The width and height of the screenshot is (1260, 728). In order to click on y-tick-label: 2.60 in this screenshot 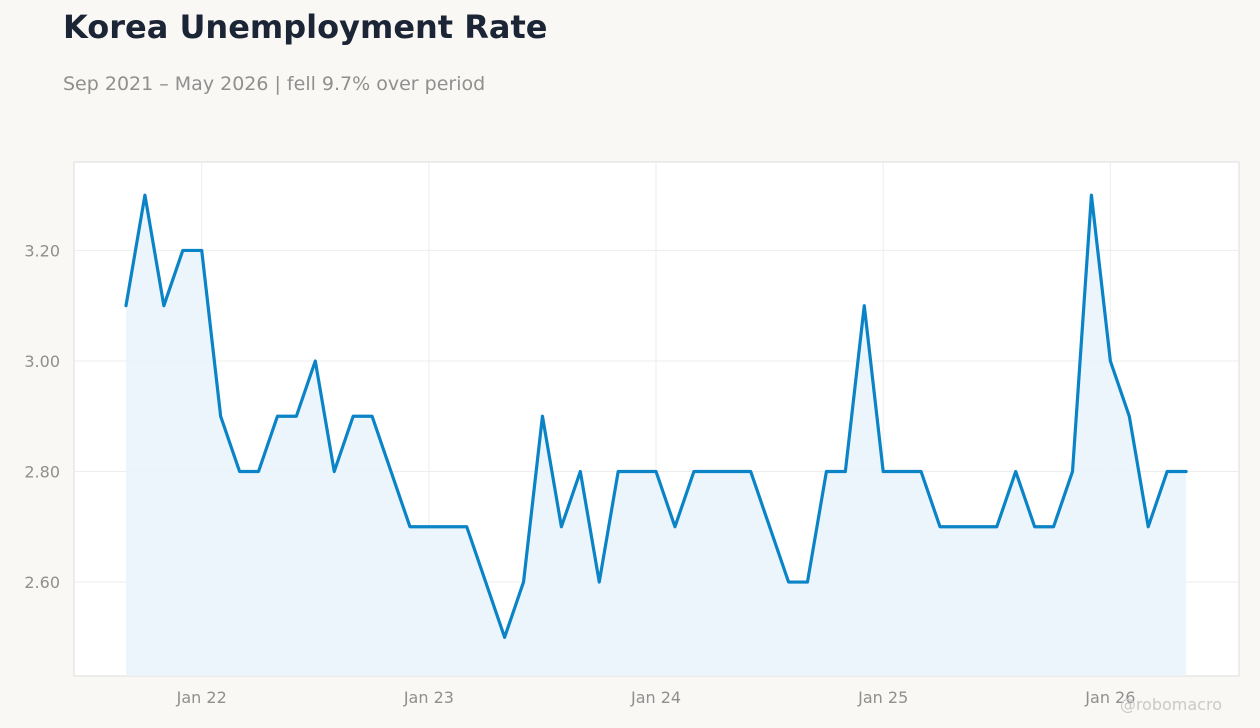, I will do `click(42, 582)`.